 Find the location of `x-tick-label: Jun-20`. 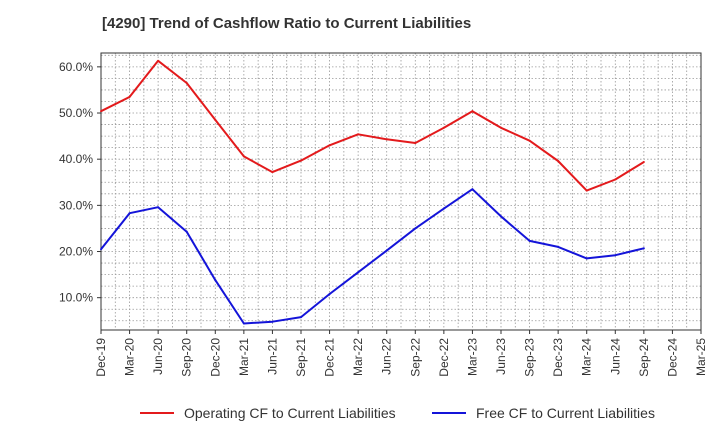

x-tick-label: Jun-20 is located at coordinates (158, 356).